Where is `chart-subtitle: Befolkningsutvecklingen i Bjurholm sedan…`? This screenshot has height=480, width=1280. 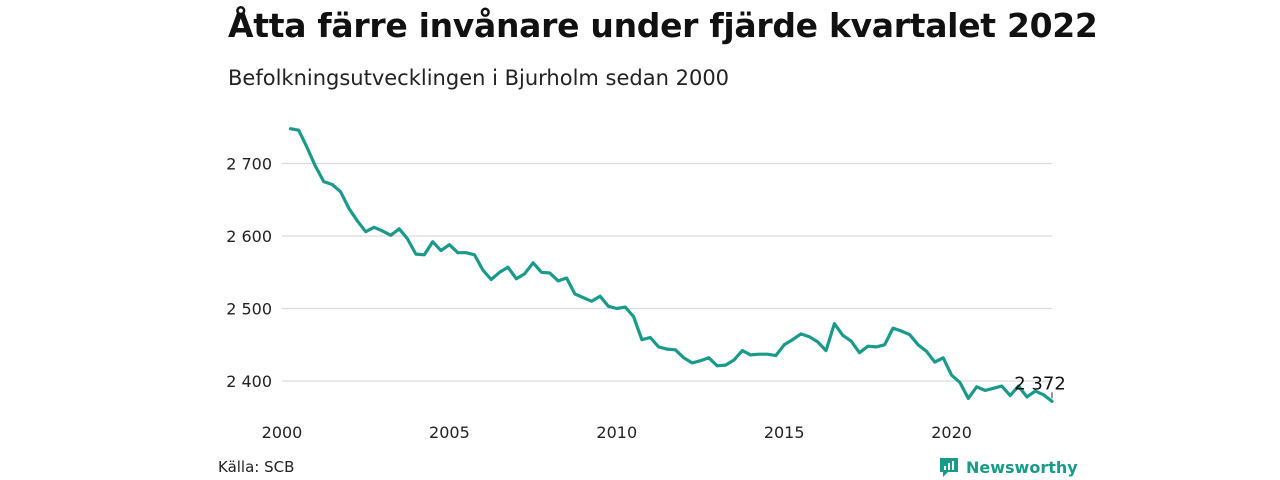
chart-subtitle: Befolkningsutvecklingen i Bjurholm sedan… is located at coordinates (479, 78).